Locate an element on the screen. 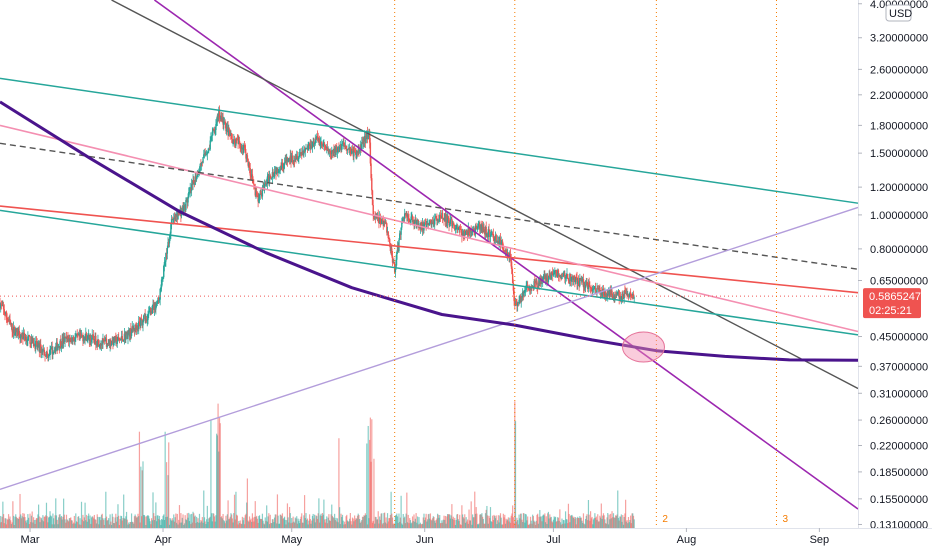 The width and height of the screenshot is (932, 550). currency-badge: USD is located at coordinates (898, 13).